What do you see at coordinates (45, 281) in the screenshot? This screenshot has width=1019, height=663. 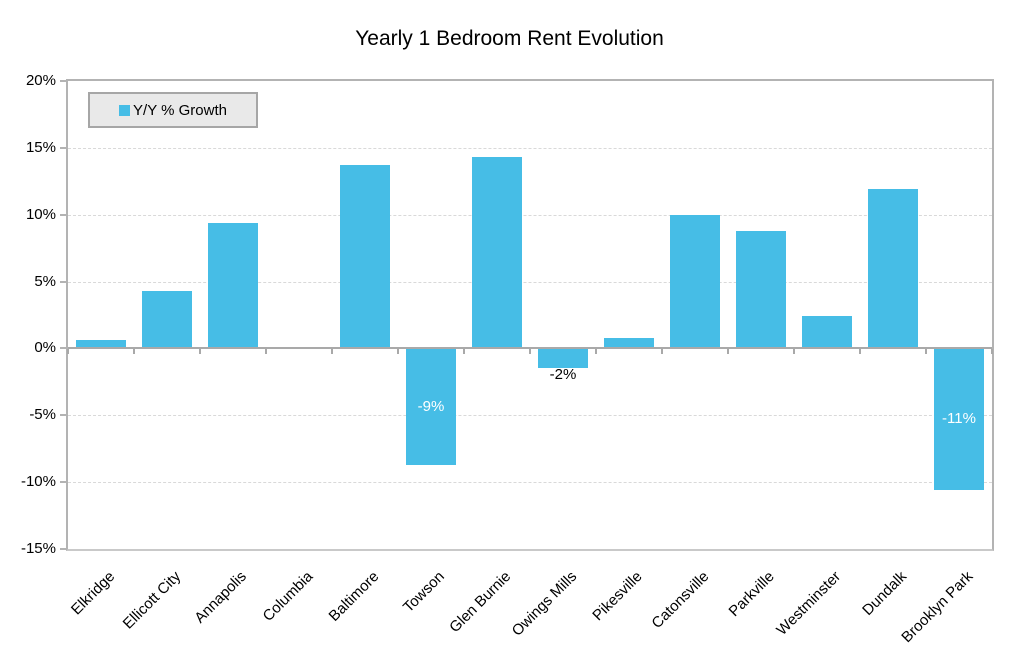 I see `y-axis-label: 5%` at bounding box center [45, 281].